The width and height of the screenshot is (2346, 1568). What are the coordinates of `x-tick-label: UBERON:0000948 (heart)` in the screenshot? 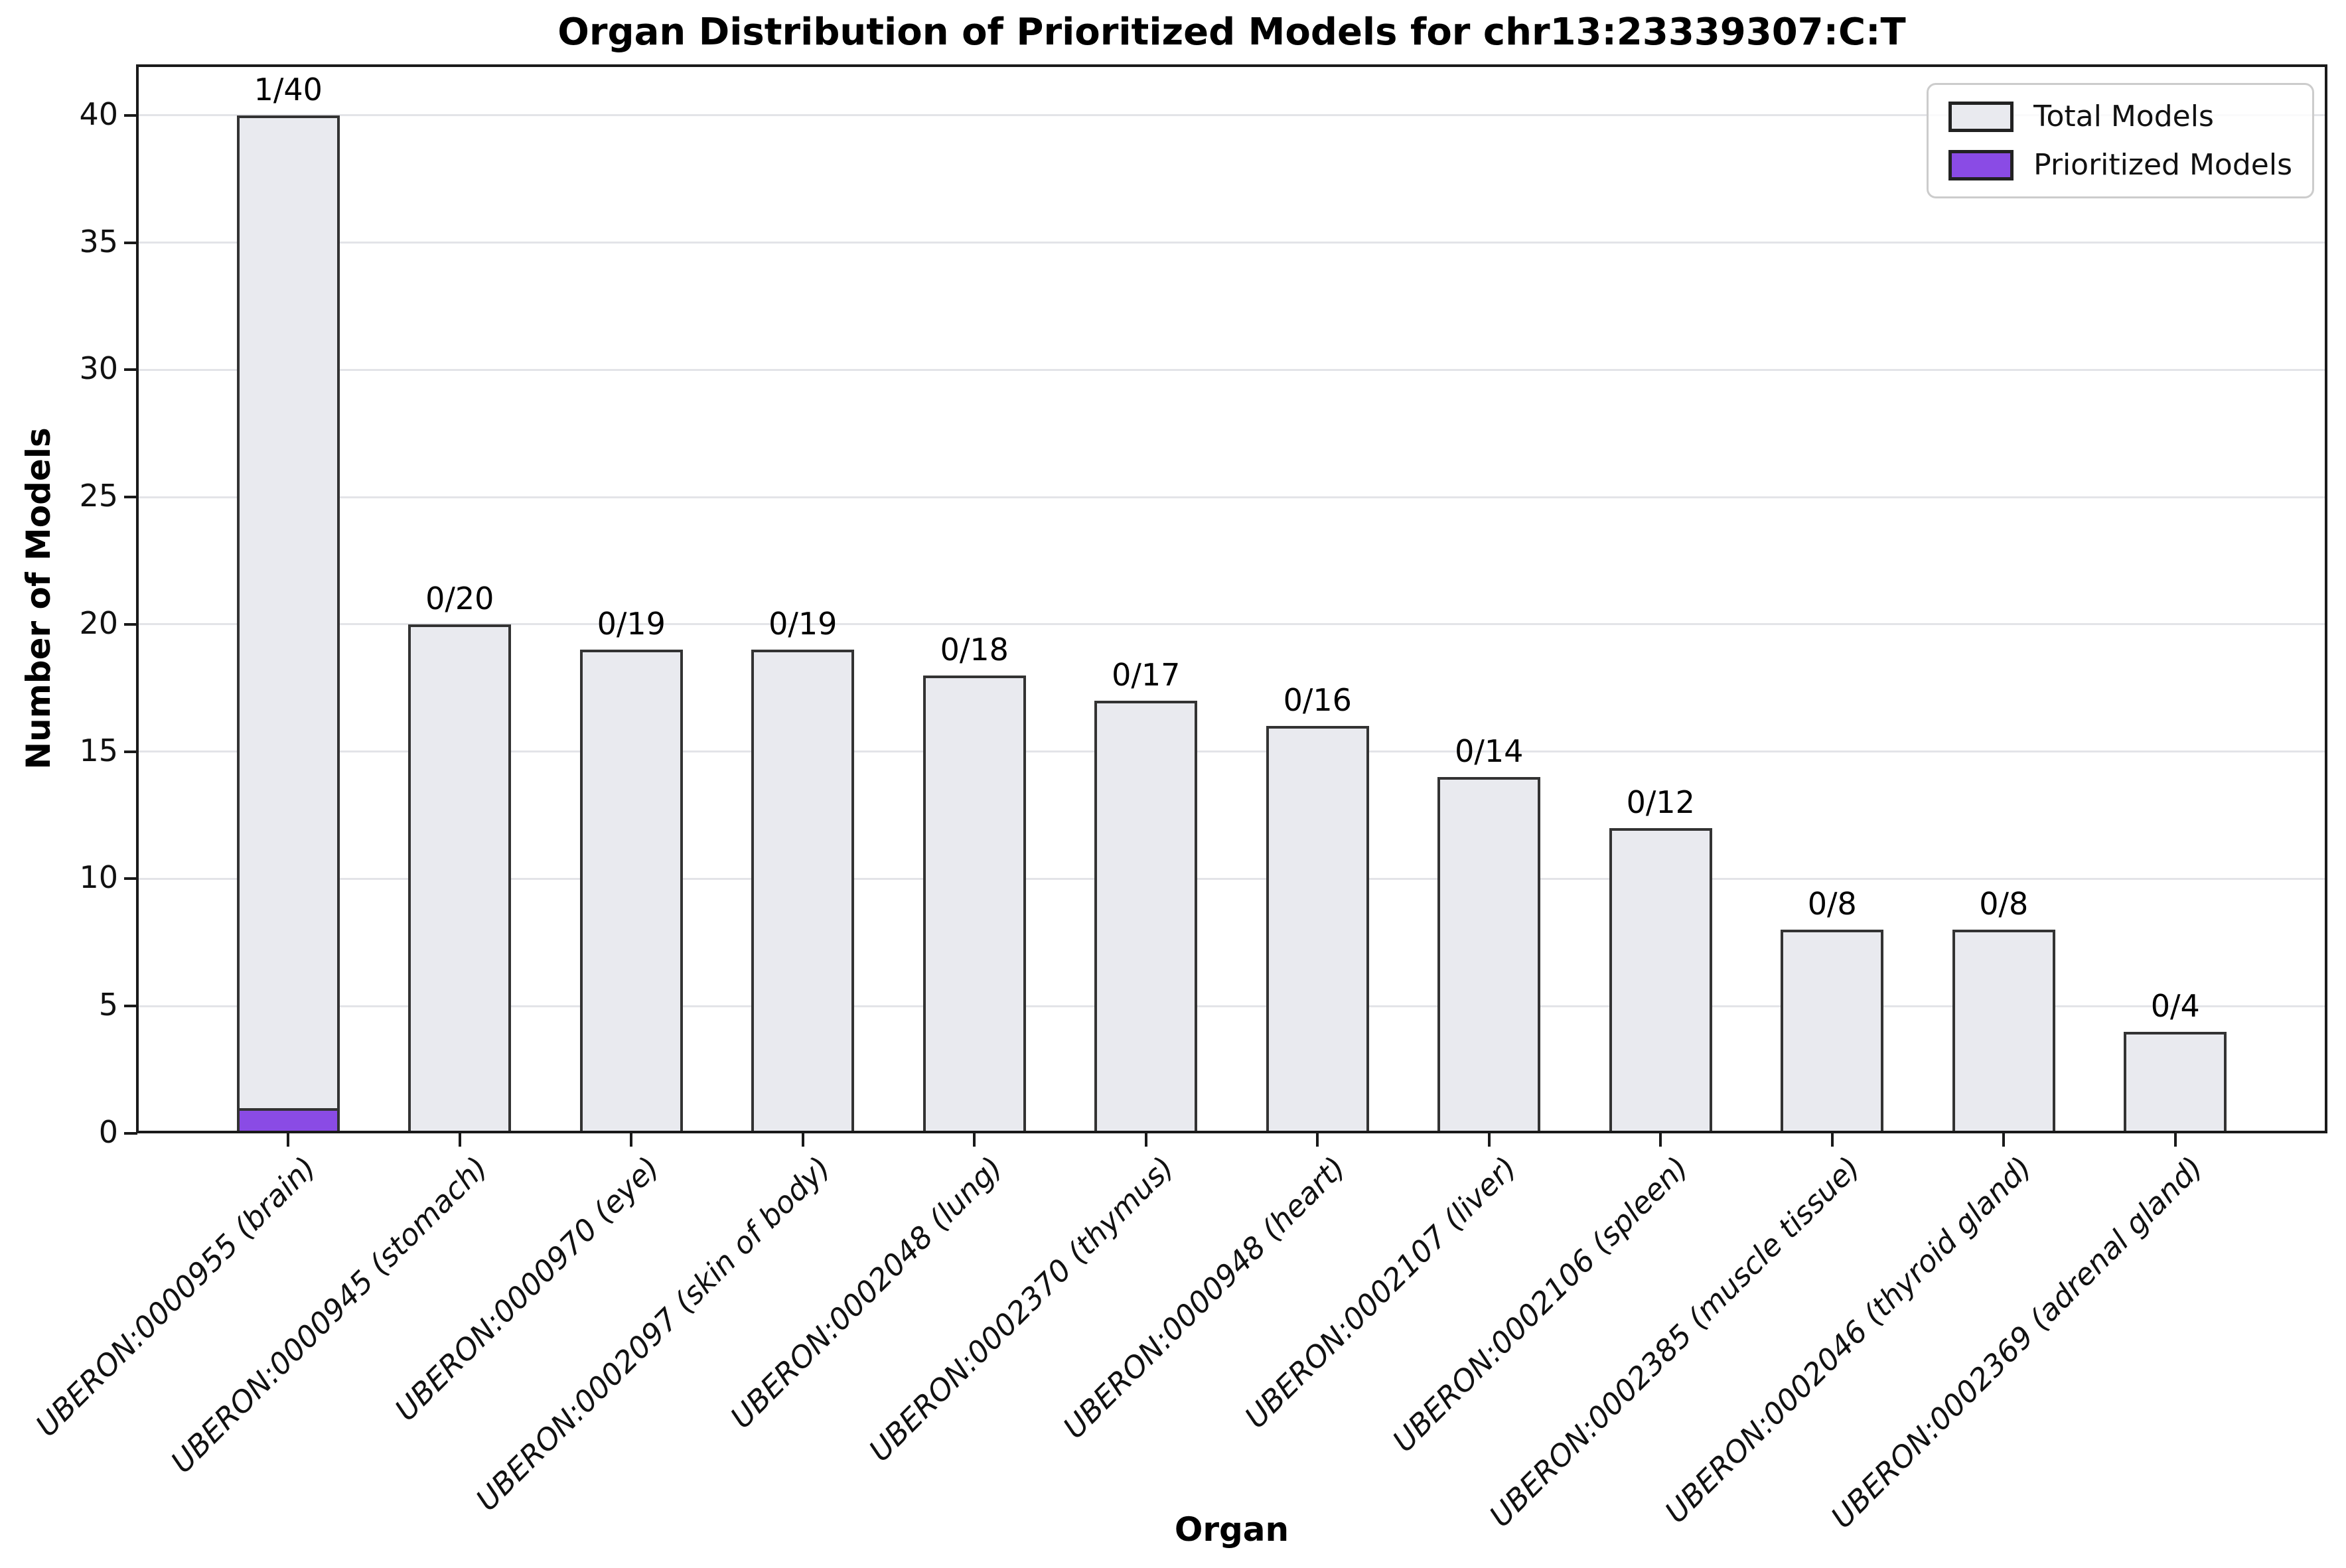 It's located at (1204, 1297).